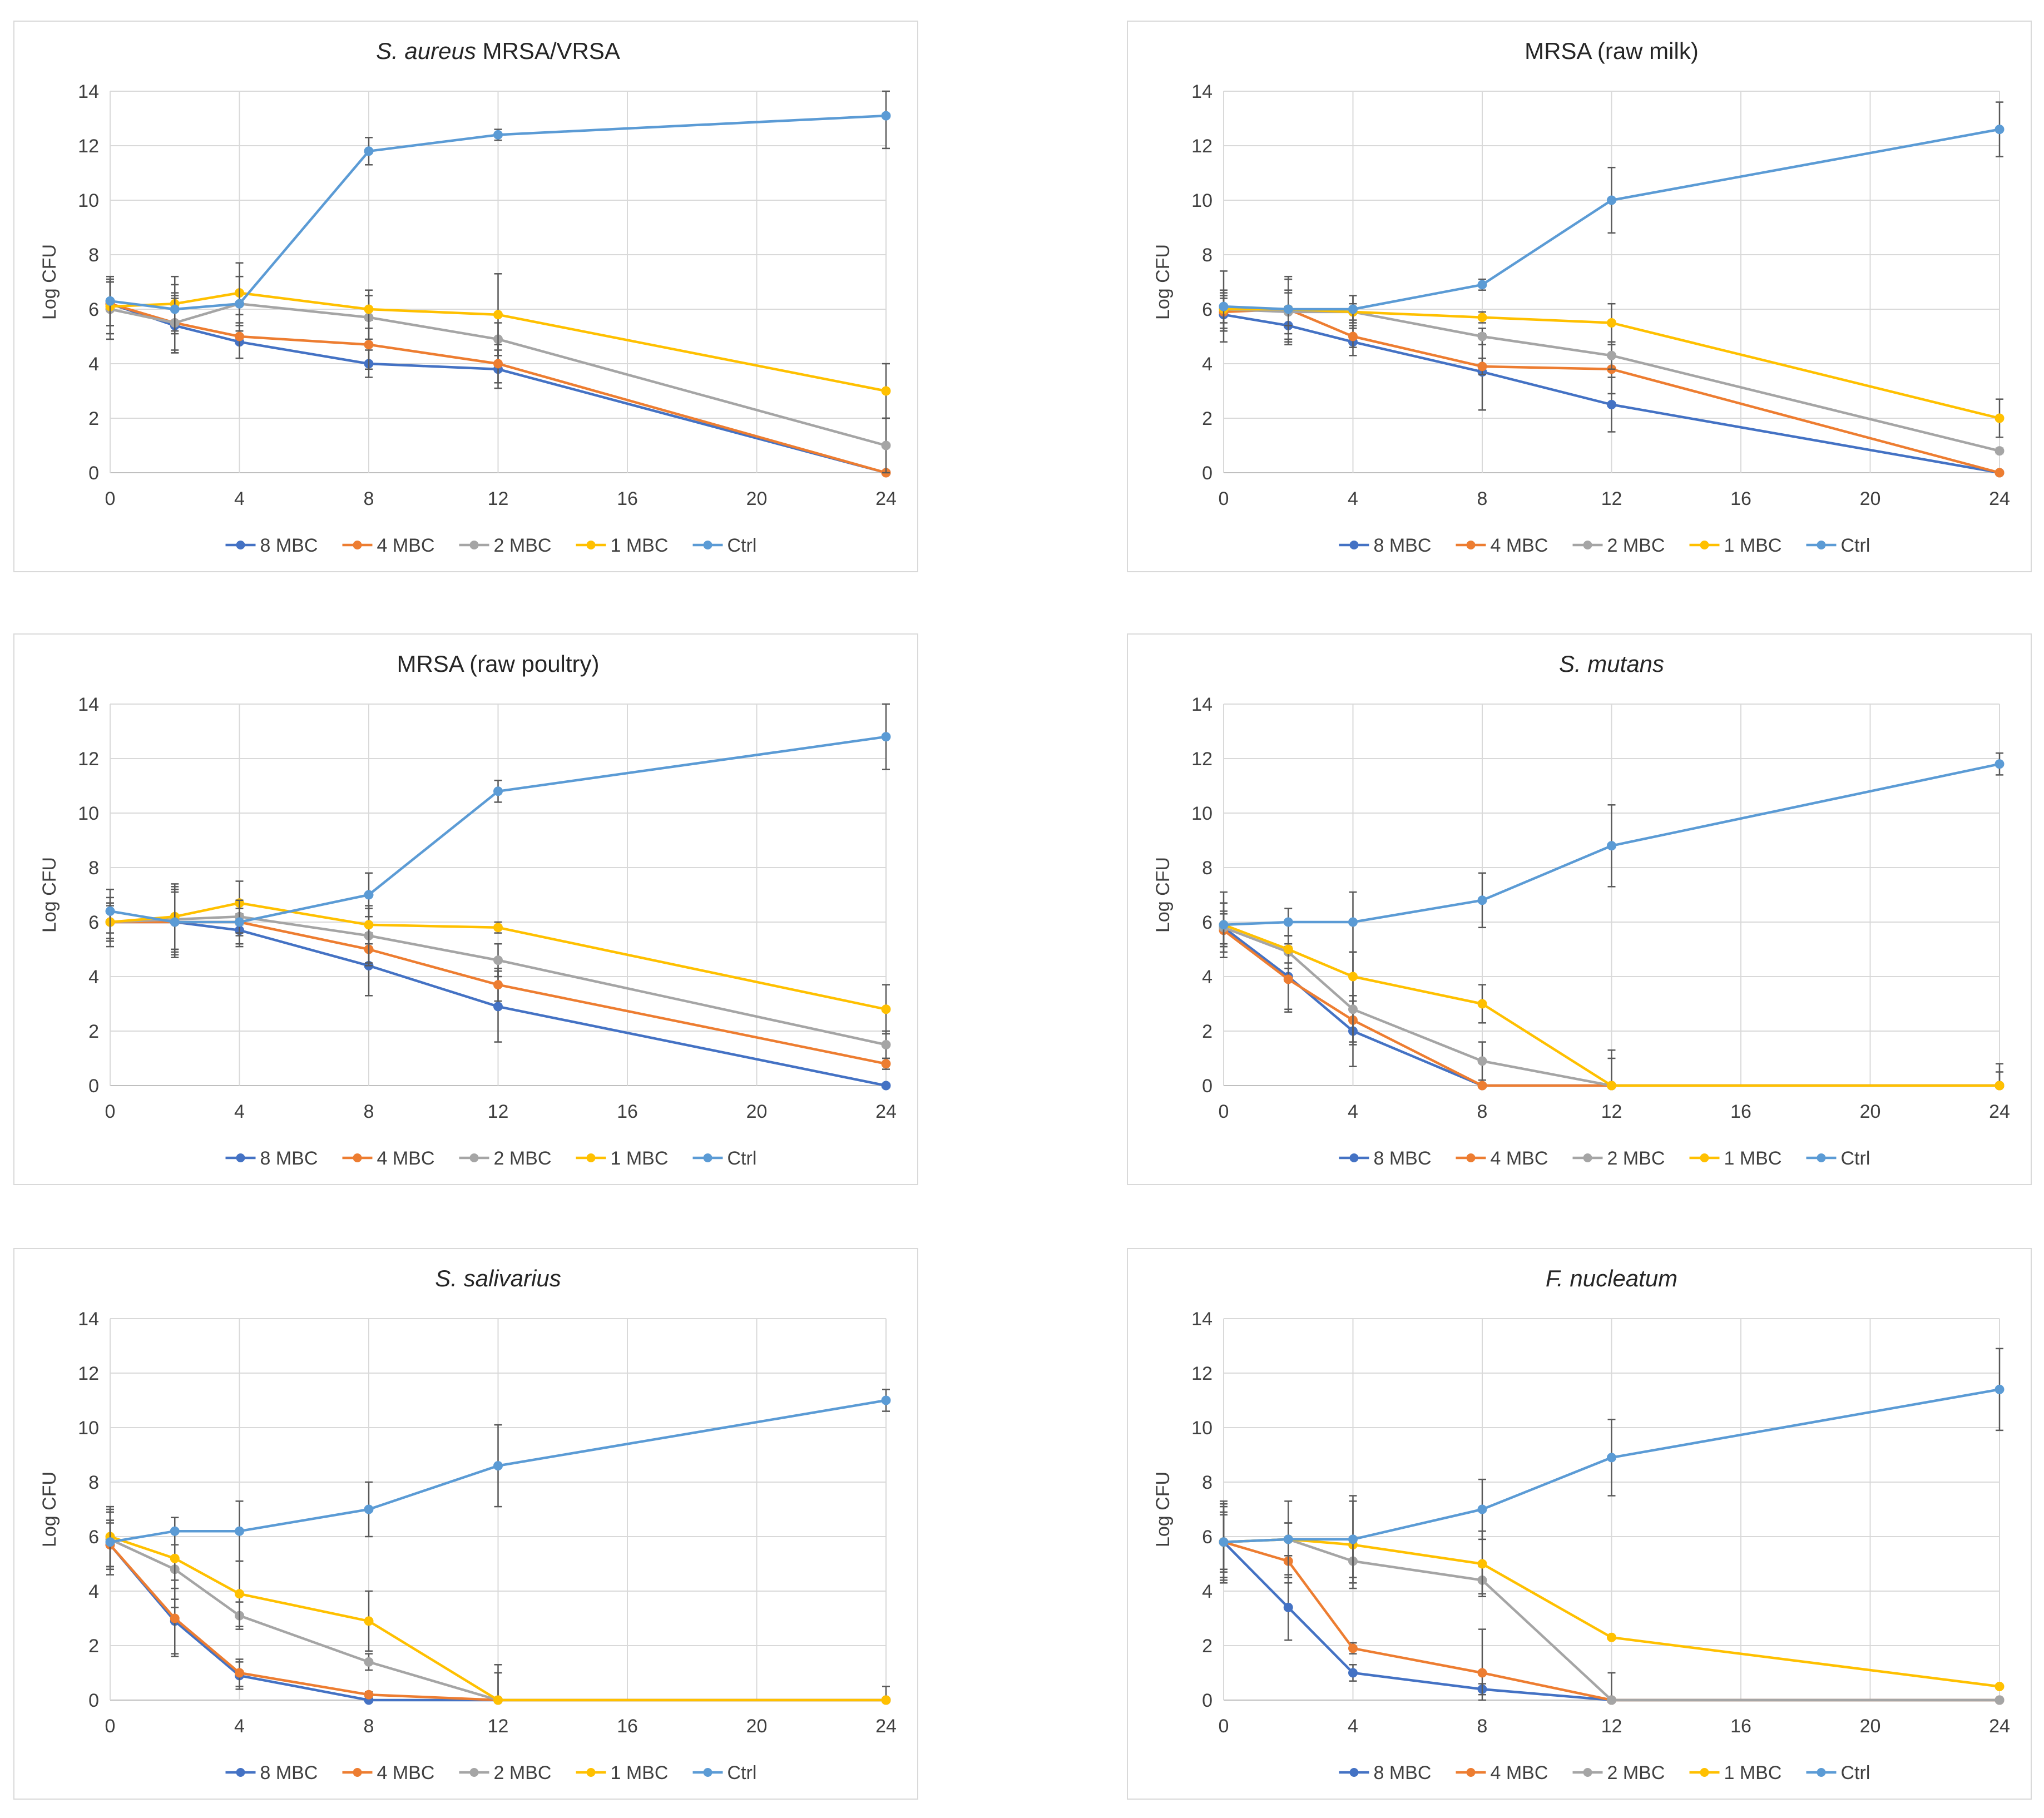  What do you see at coordinates (548, 51) in the screenshot?
I see `chart-title-text: MRSA/VRSA` at bounding box center [548, 51].